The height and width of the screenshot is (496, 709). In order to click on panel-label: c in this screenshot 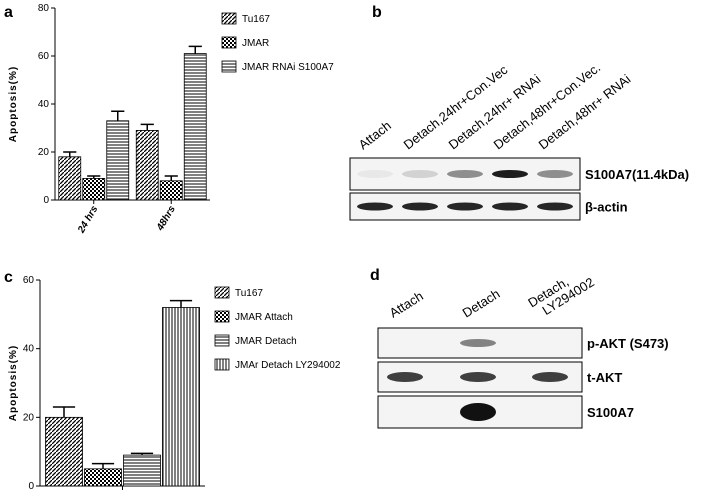, I will do `click(8, 277)`.